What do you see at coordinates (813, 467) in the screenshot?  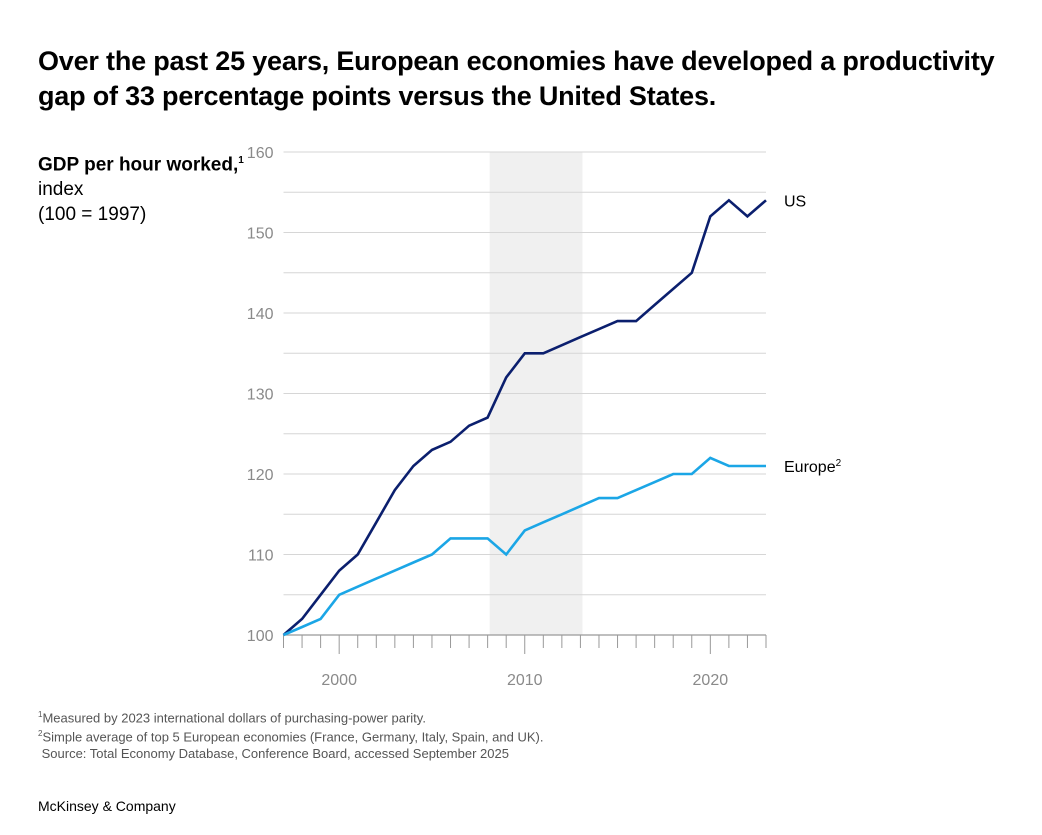 I see `series-label-europe: Europe2` at bounding box center [813, 467].